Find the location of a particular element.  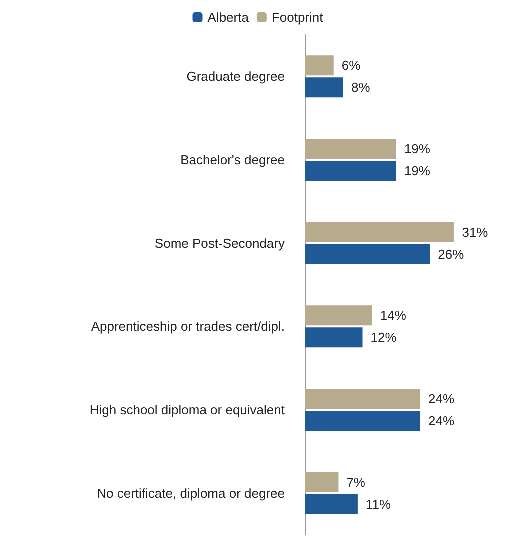

y-tick-label: No certificate, diploma or degree is located at coordinates (191, 493).